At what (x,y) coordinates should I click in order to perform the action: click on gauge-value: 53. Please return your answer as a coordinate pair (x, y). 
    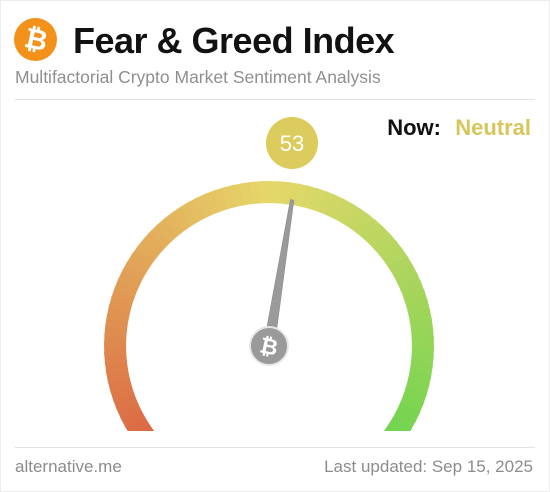
    Looking at the image, I should click on (292, 143).